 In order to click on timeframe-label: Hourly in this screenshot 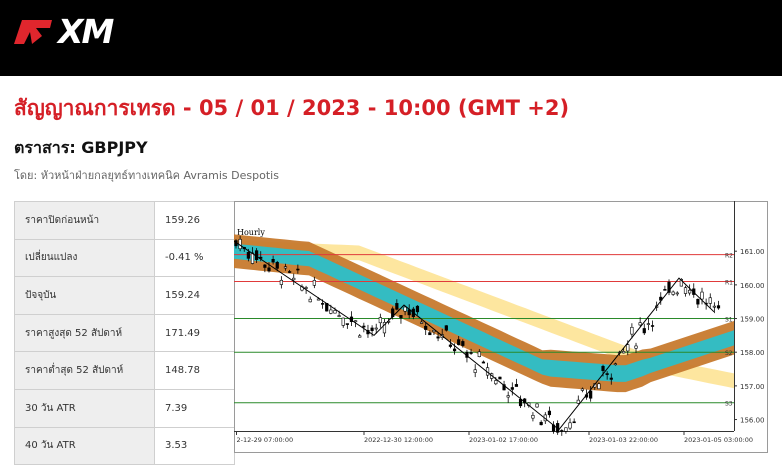, I will do `click(251, 232)`.